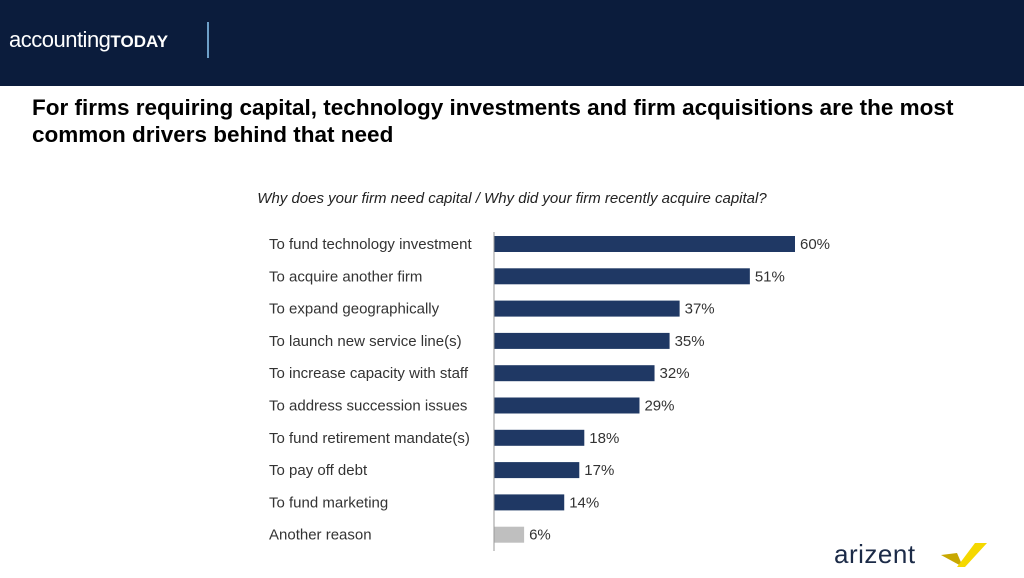  I want to click on logo-text: accounting, so click(60, 39).